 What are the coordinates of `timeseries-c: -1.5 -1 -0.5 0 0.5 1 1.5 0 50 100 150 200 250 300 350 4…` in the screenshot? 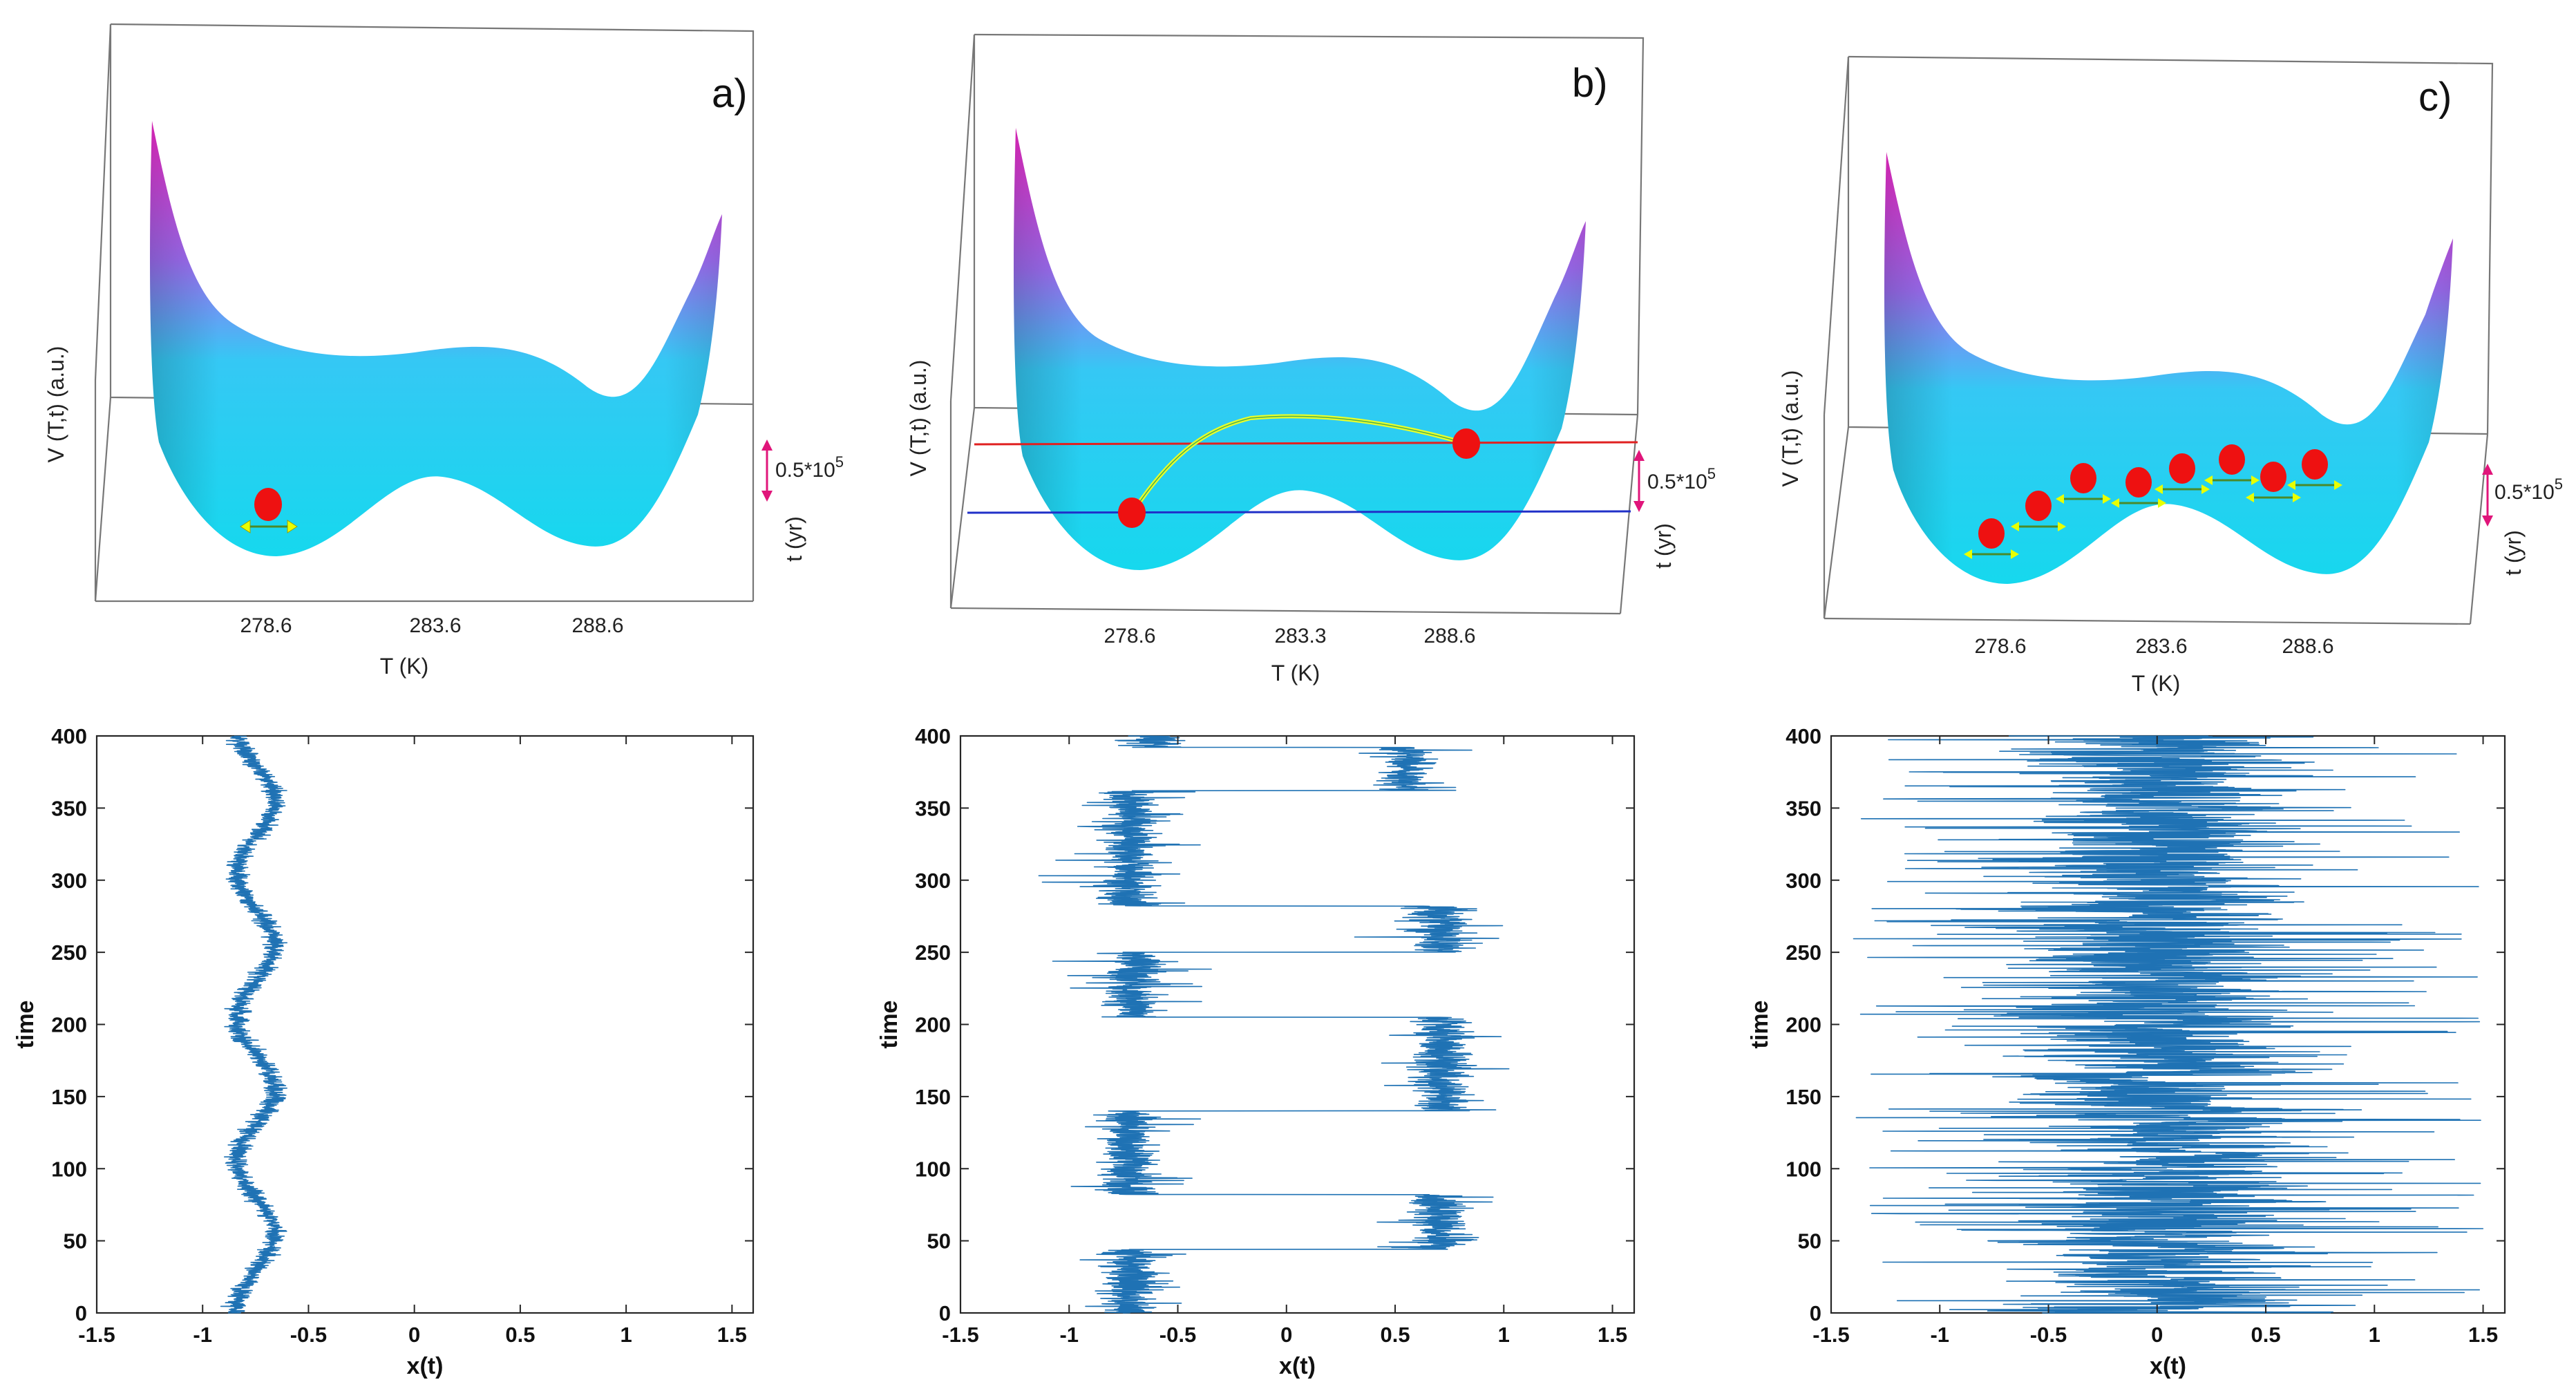 It's located at (2126, 1051).